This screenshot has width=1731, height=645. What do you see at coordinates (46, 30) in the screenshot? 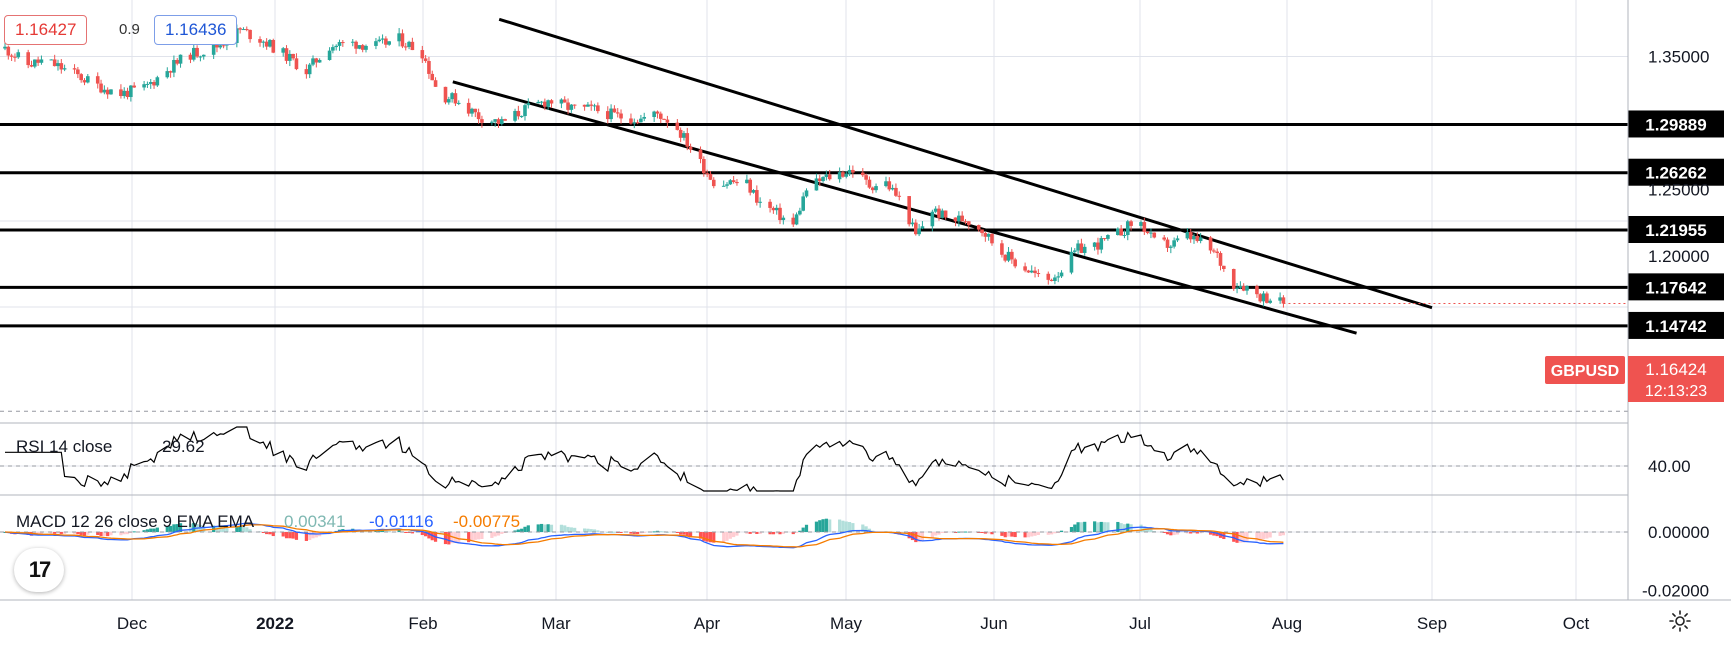
I see `sell-quote-box: 1.16427` at bounding box center [46, 30].